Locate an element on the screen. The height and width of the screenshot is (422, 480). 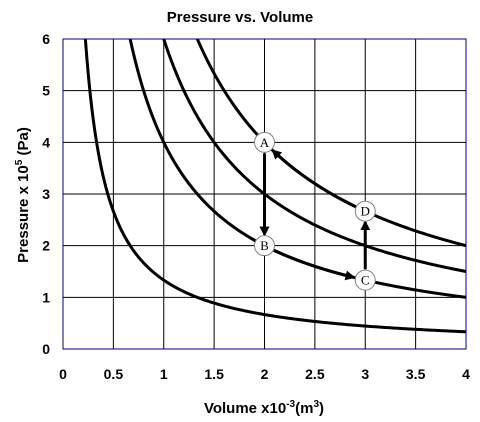
process-arrows is located at coordinates (315, 215).